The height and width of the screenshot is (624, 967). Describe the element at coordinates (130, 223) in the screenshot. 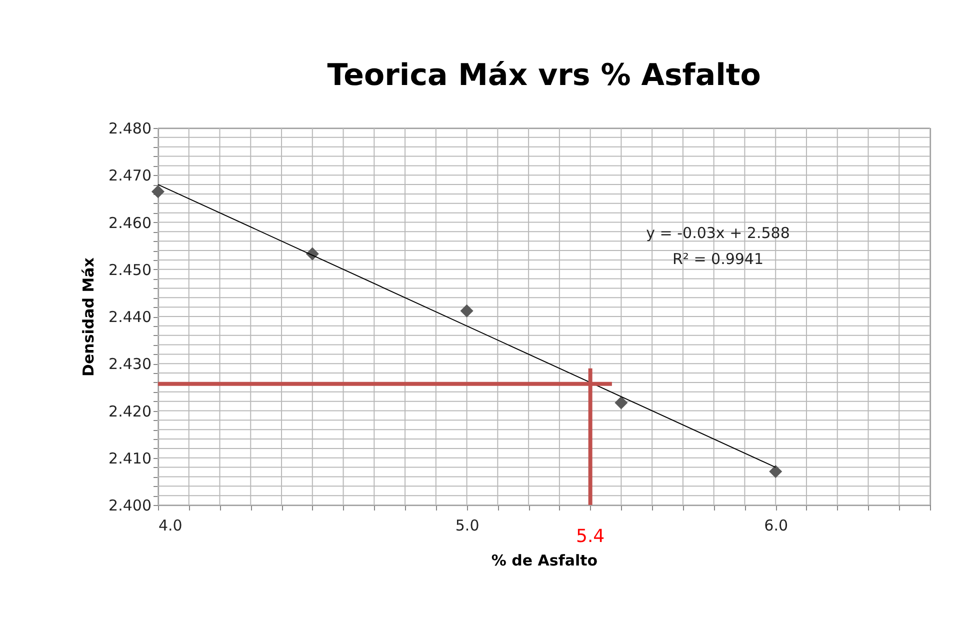

I see `y-tick-label: 2.460` at that location.